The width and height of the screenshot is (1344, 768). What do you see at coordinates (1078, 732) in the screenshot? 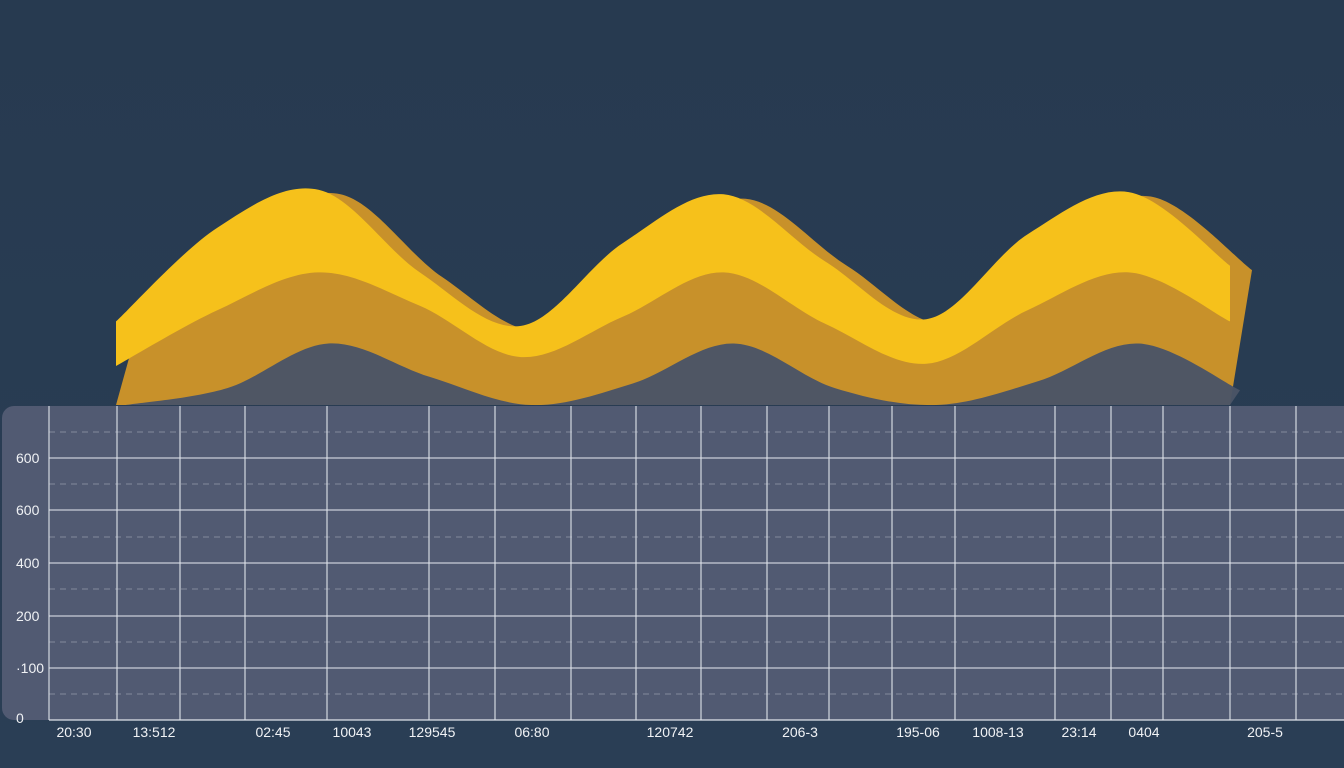
I see `x-tick-label: 23:14` at bounding box center [1078, 732].